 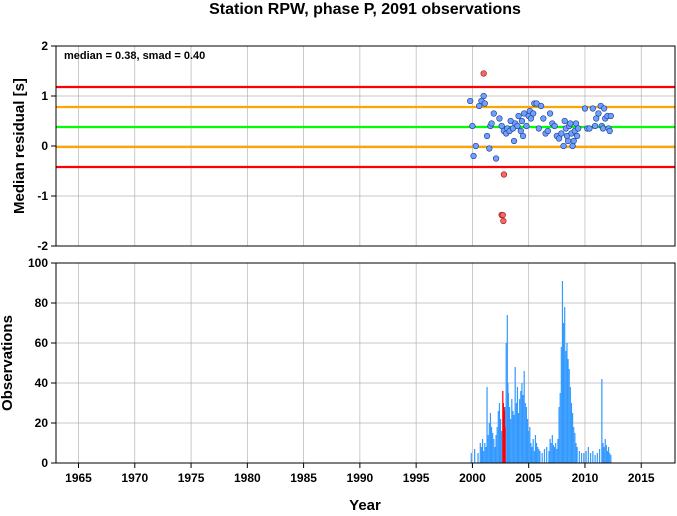 I want to click on x-axis-label: Year, so click(x=365, y=504).